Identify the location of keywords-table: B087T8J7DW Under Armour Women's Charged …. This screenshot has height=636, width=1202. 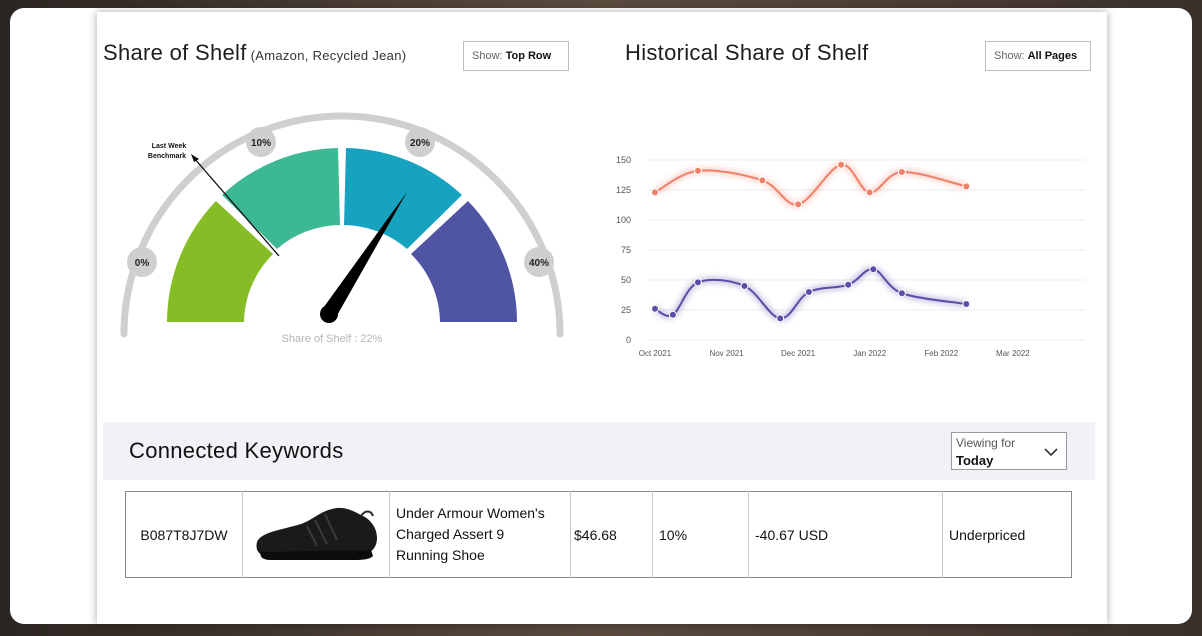
(598, 534).